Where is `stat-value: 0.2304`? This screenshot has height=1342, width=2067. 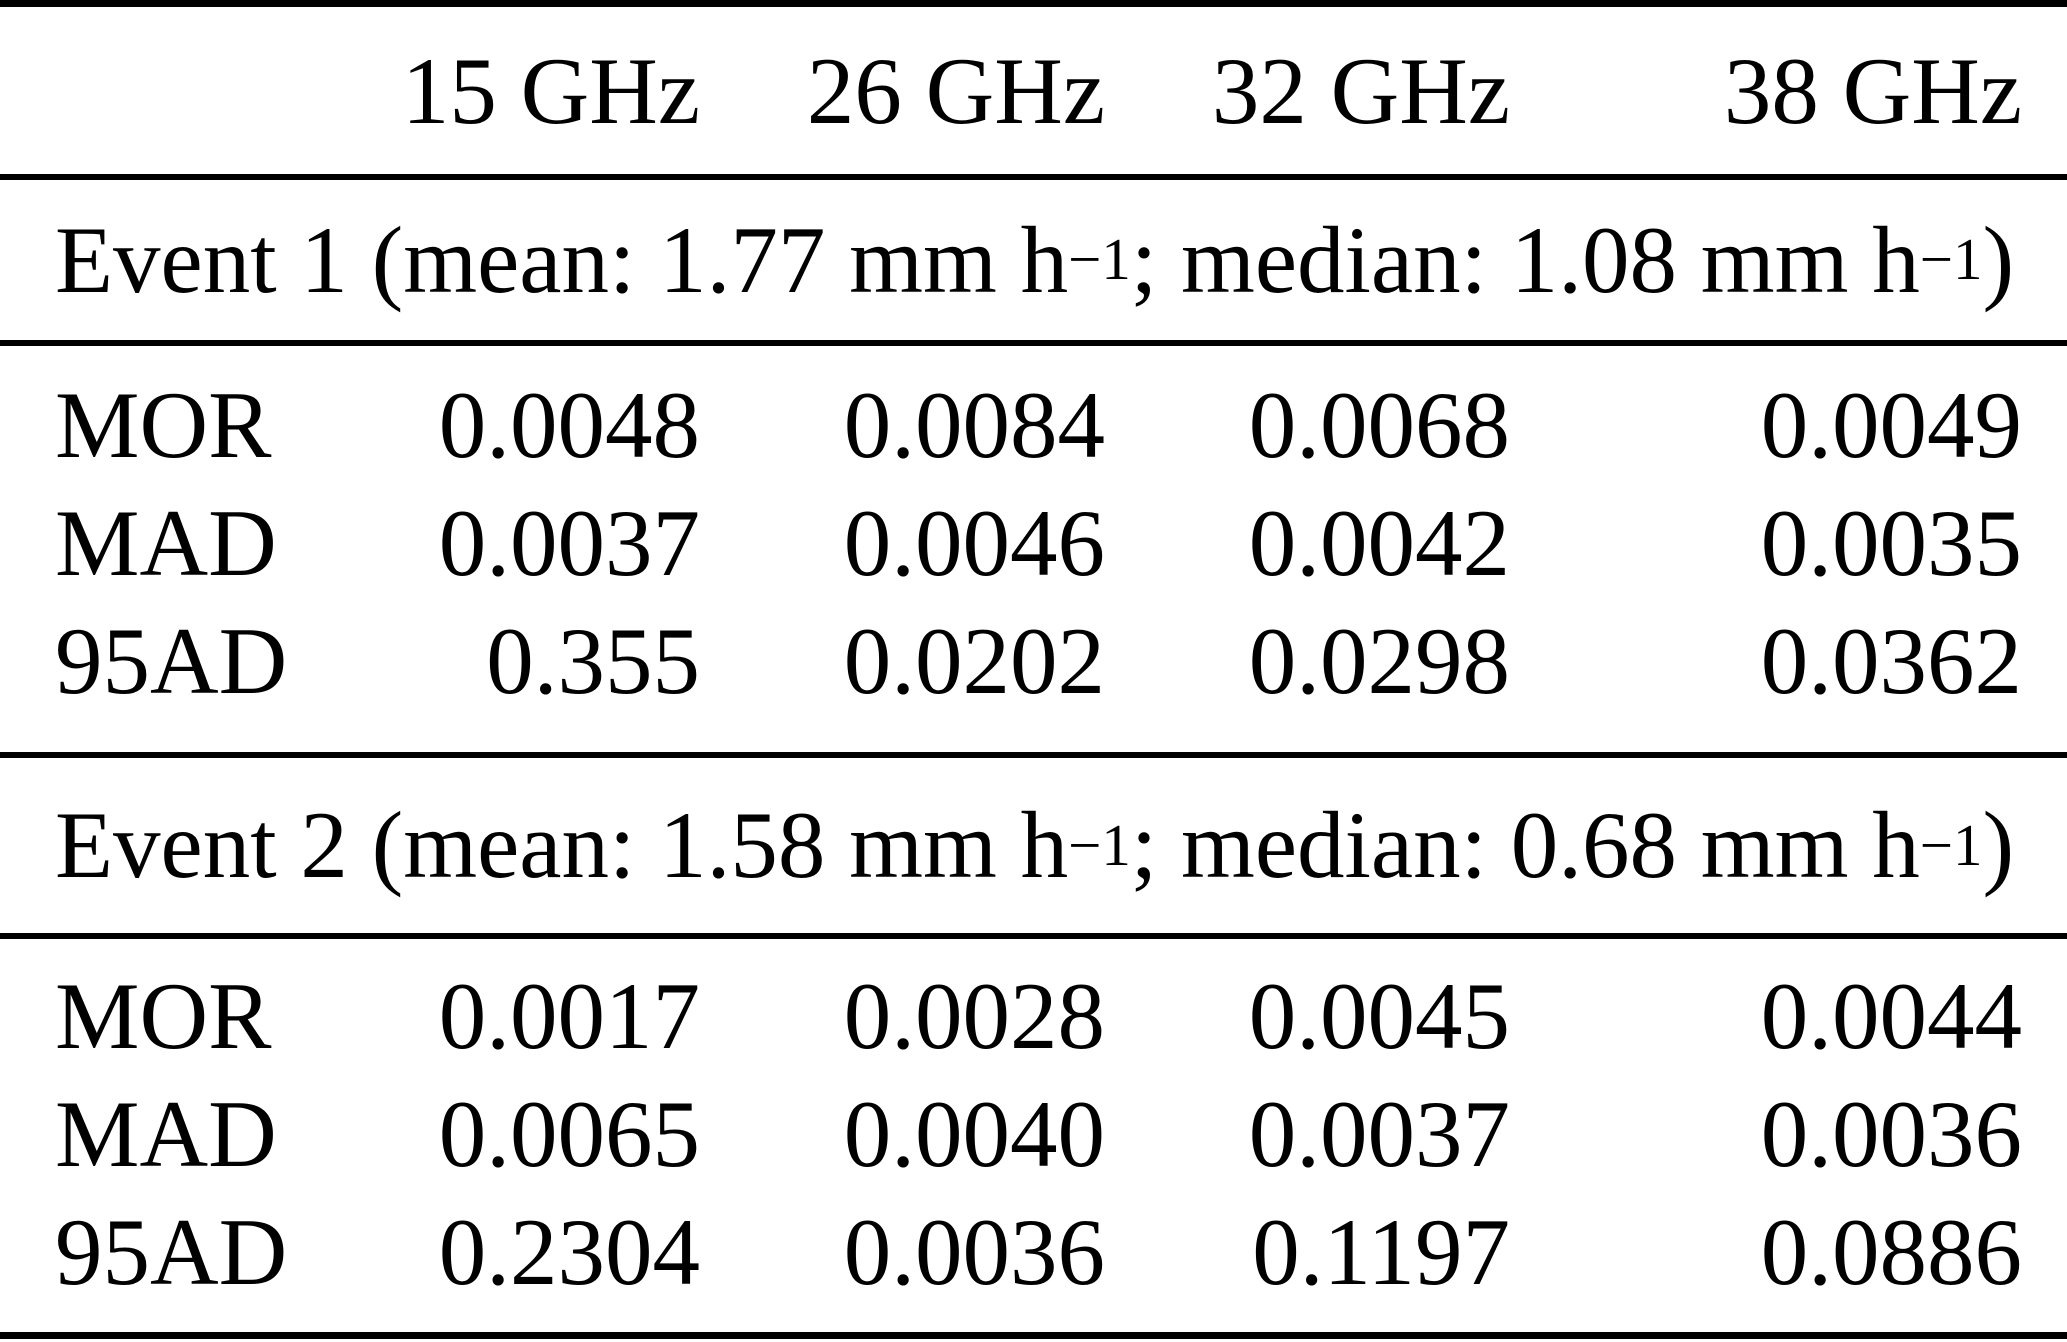 stat-value: 0.2304 is located at coordinates (569, 1252).